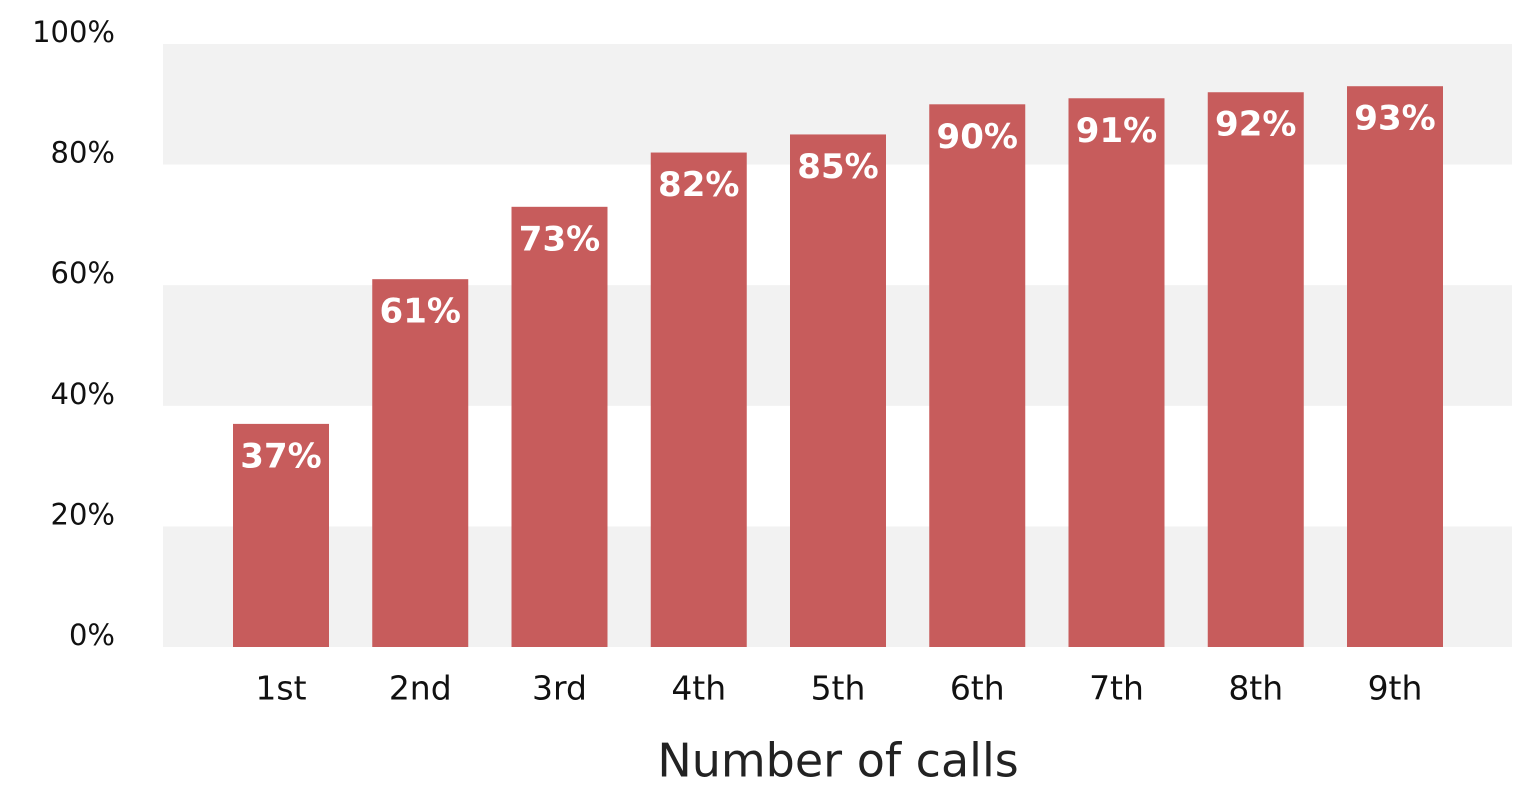 Image resolution: width=1514 pixels, height=788 pixels. I want to click on x-tick-label: 6th, so click(977, 688).